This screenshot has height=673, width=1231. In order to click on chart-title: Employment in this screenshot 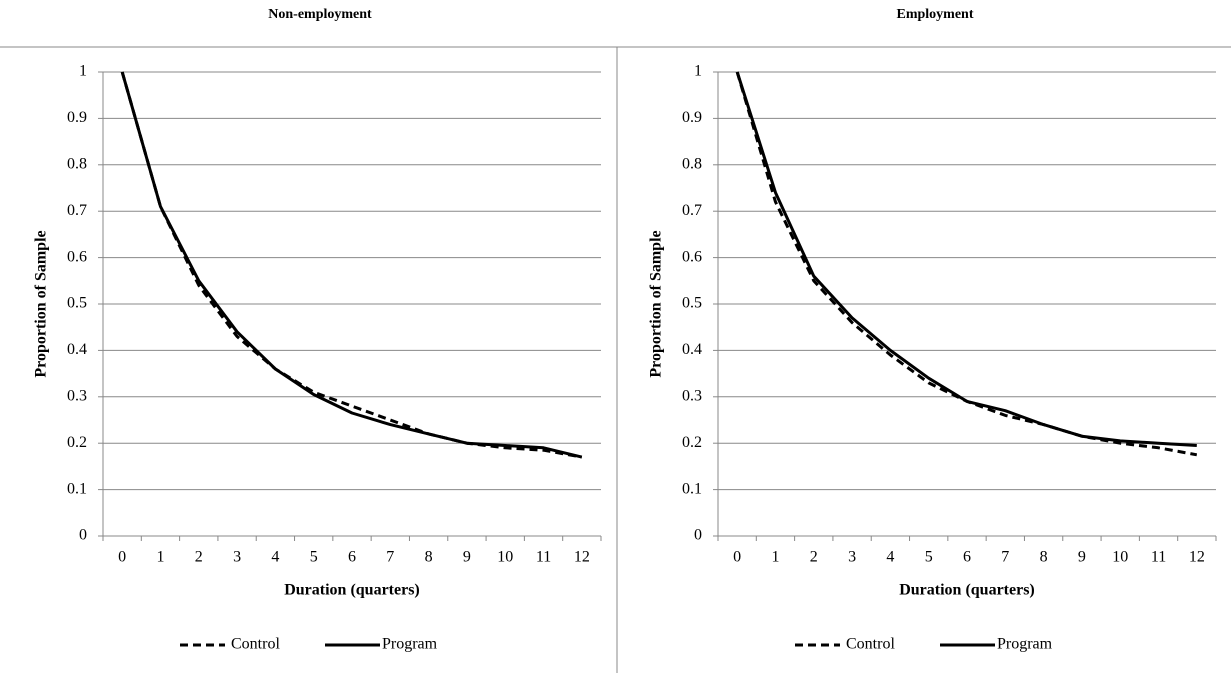, I will do `click(935, 14)`.